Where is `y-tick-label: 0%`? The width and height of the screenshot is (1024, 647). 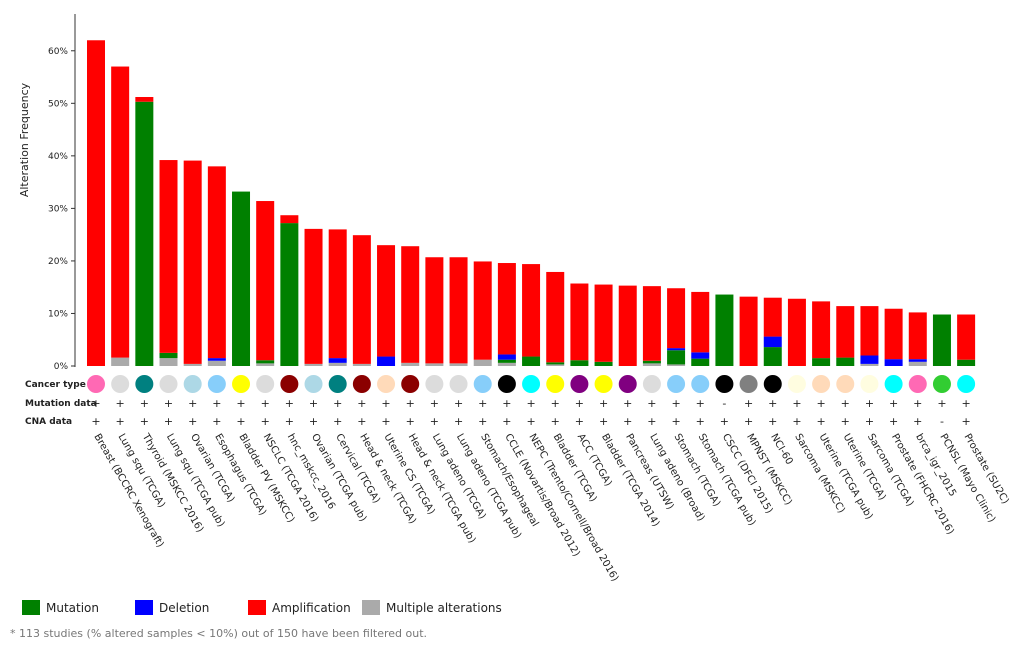
y-tick-label: 0% is located at coordinates (61, 367).